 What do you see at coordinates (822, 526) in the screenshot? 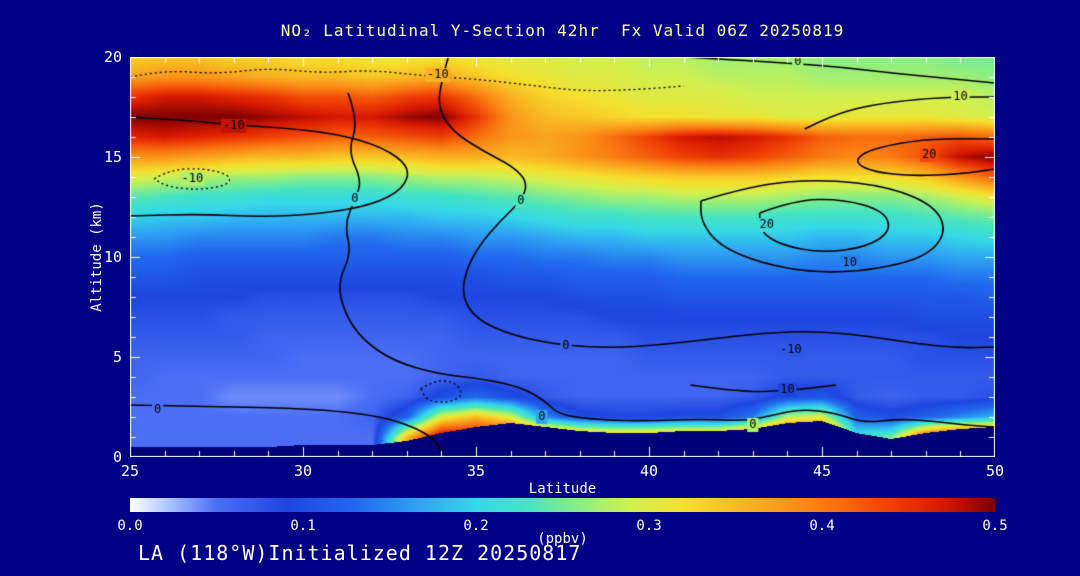
I see `colorbar-tick-label: 0.4` at bounding box center [822, 526].